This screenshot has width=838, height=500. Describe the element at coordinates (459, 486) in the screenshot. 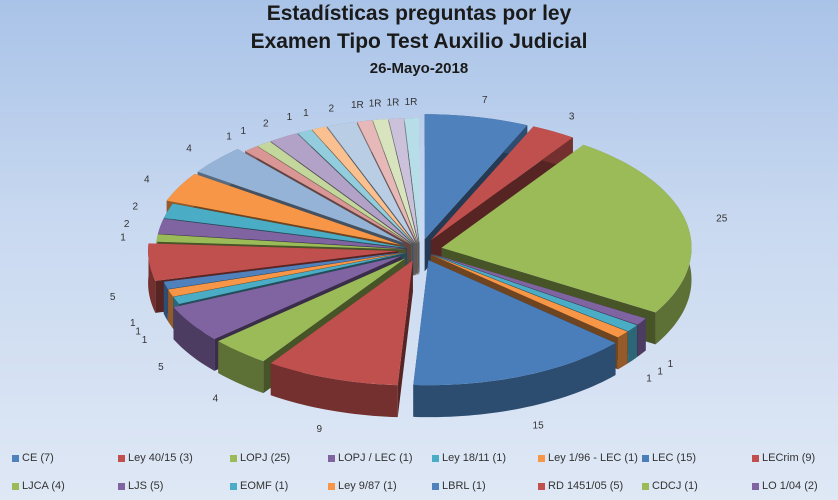

I see `legend-item: LBRL (1)` at that location.